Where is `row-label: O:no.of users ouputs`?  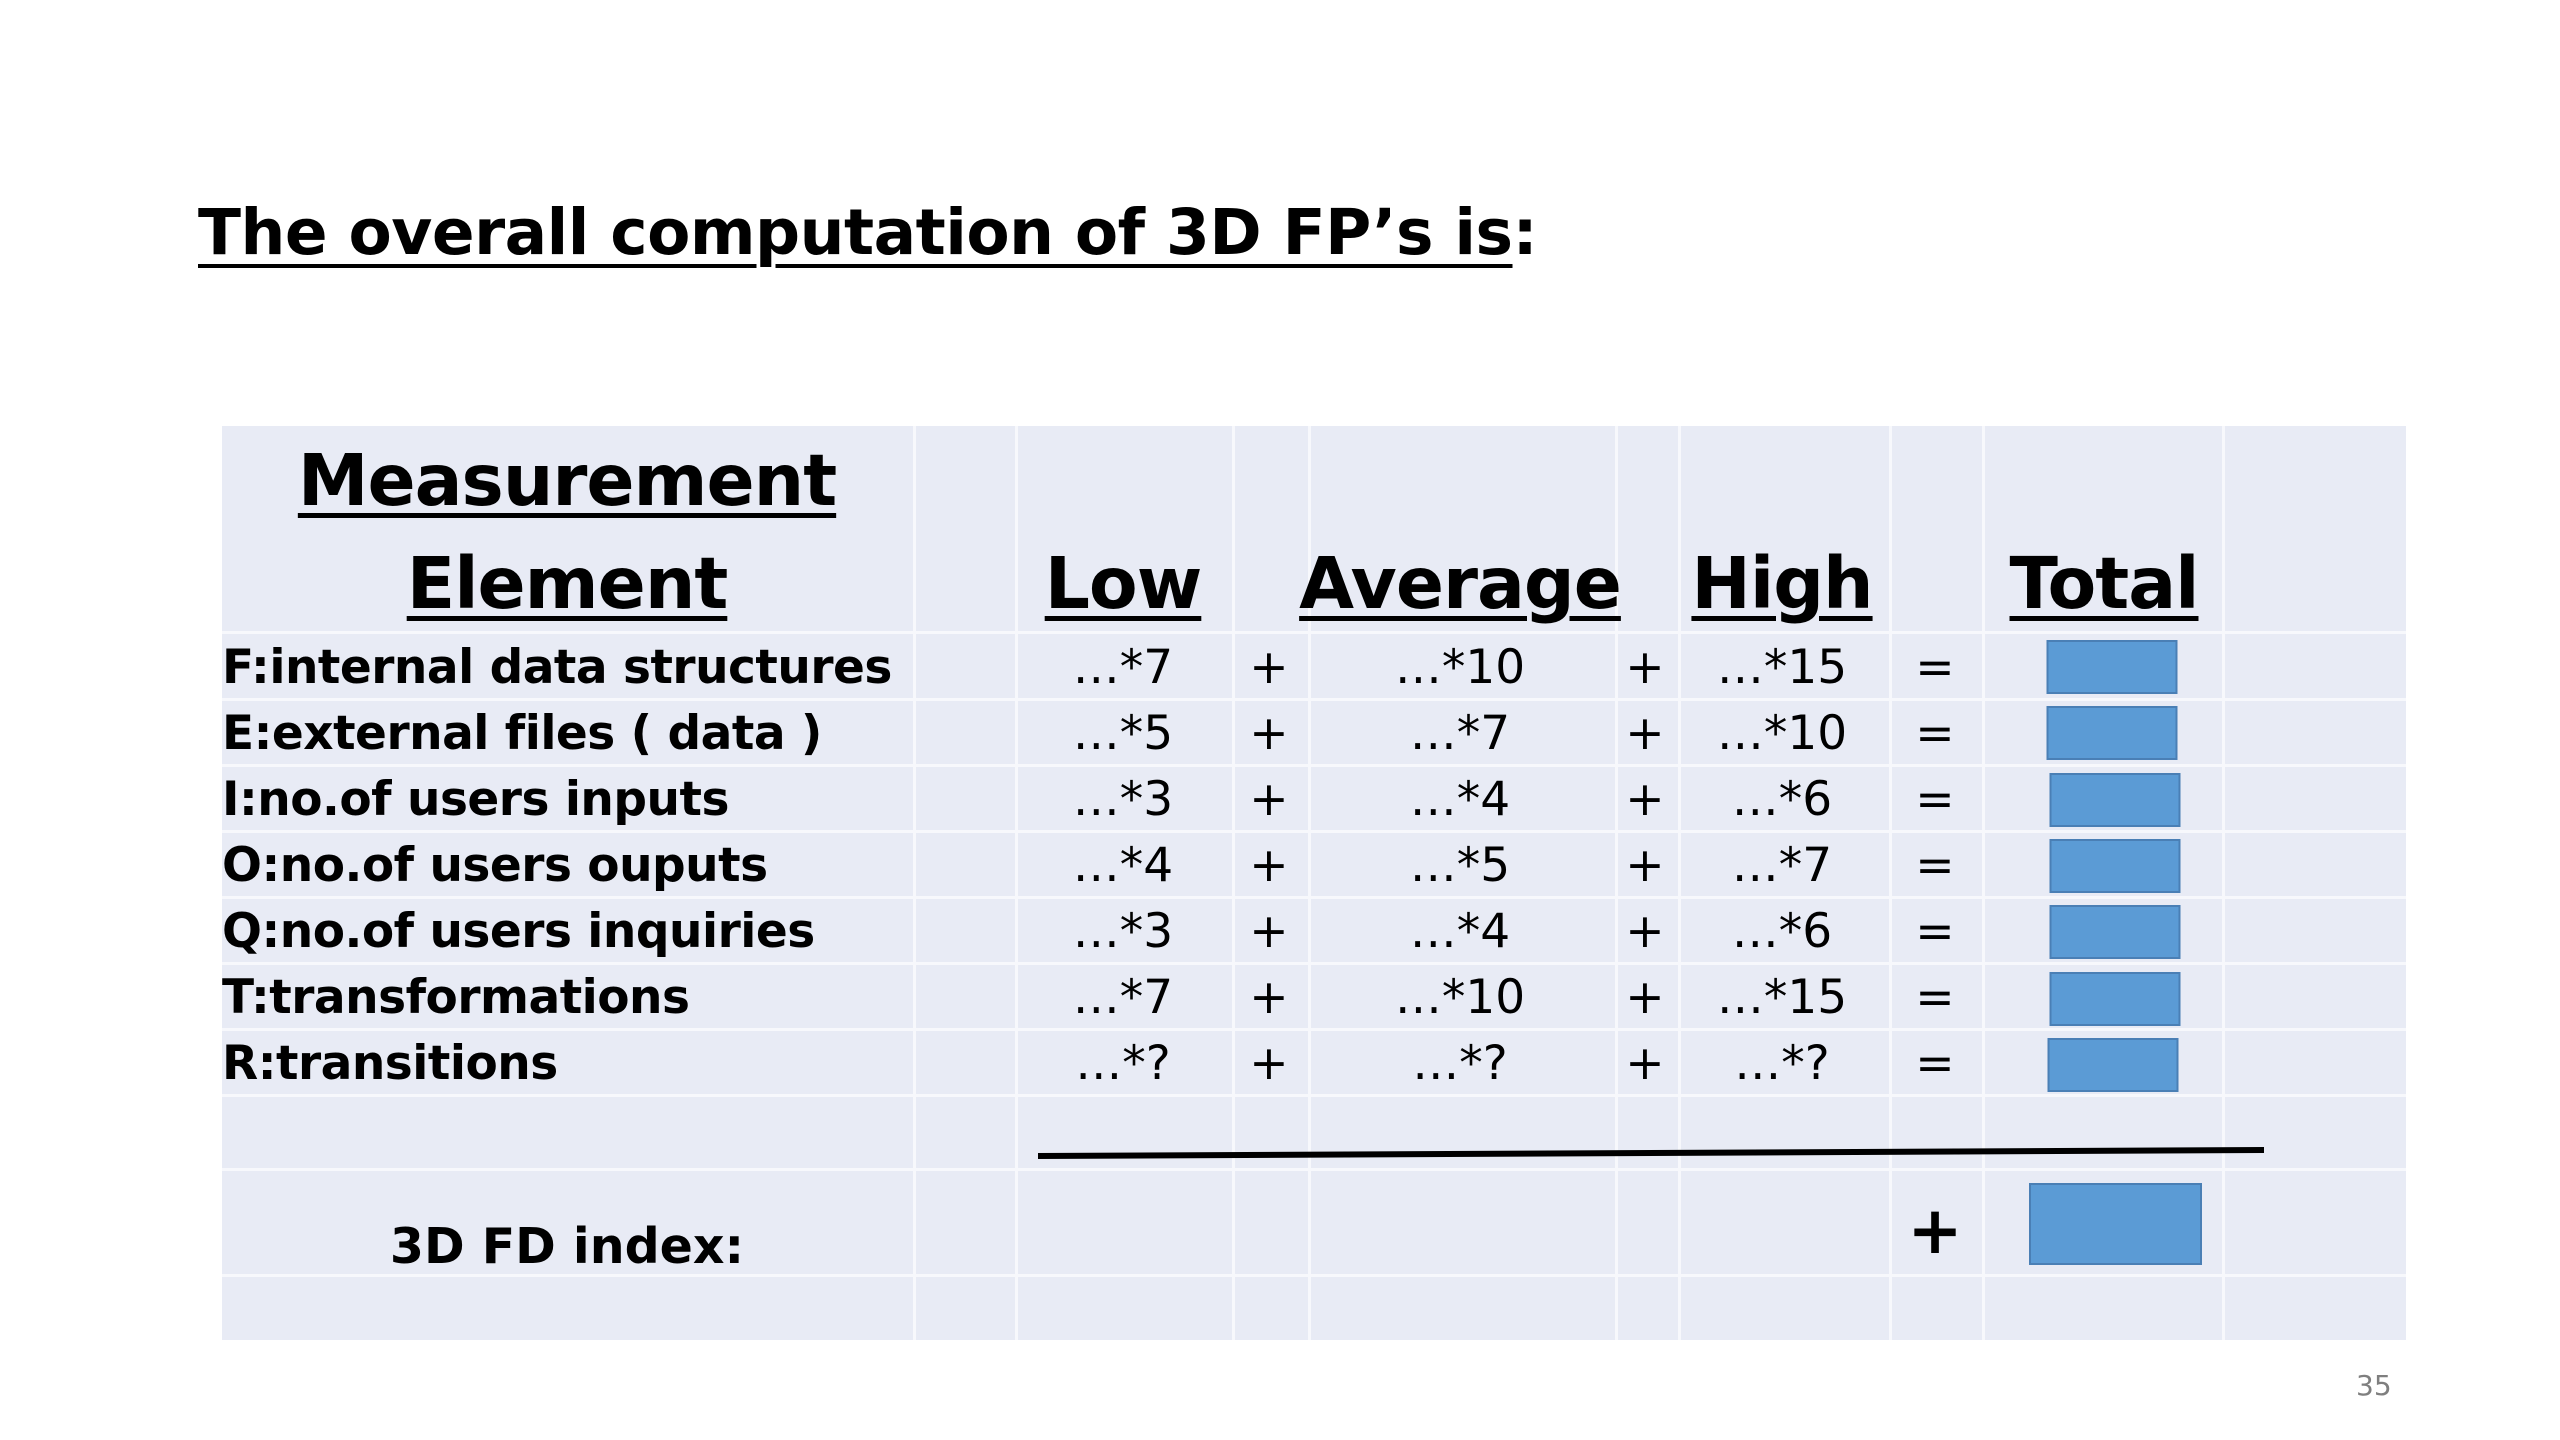
row-label: O:no.of users ouputs is located at coordinates (495, 865).